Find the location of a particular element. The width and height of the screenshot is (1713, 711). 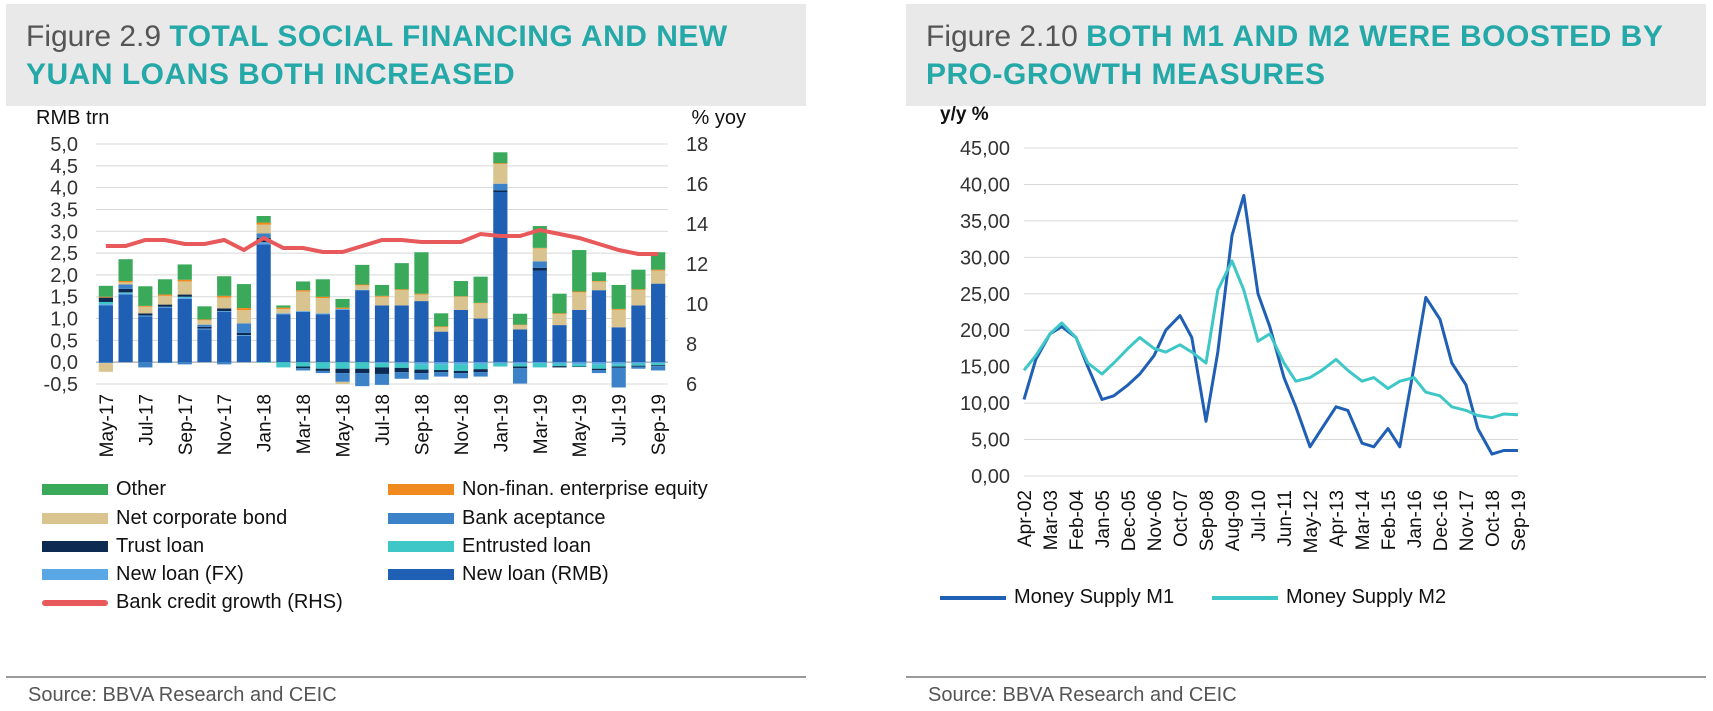

x-tick-label: Jan-19 is located at coordinates (501, 423).